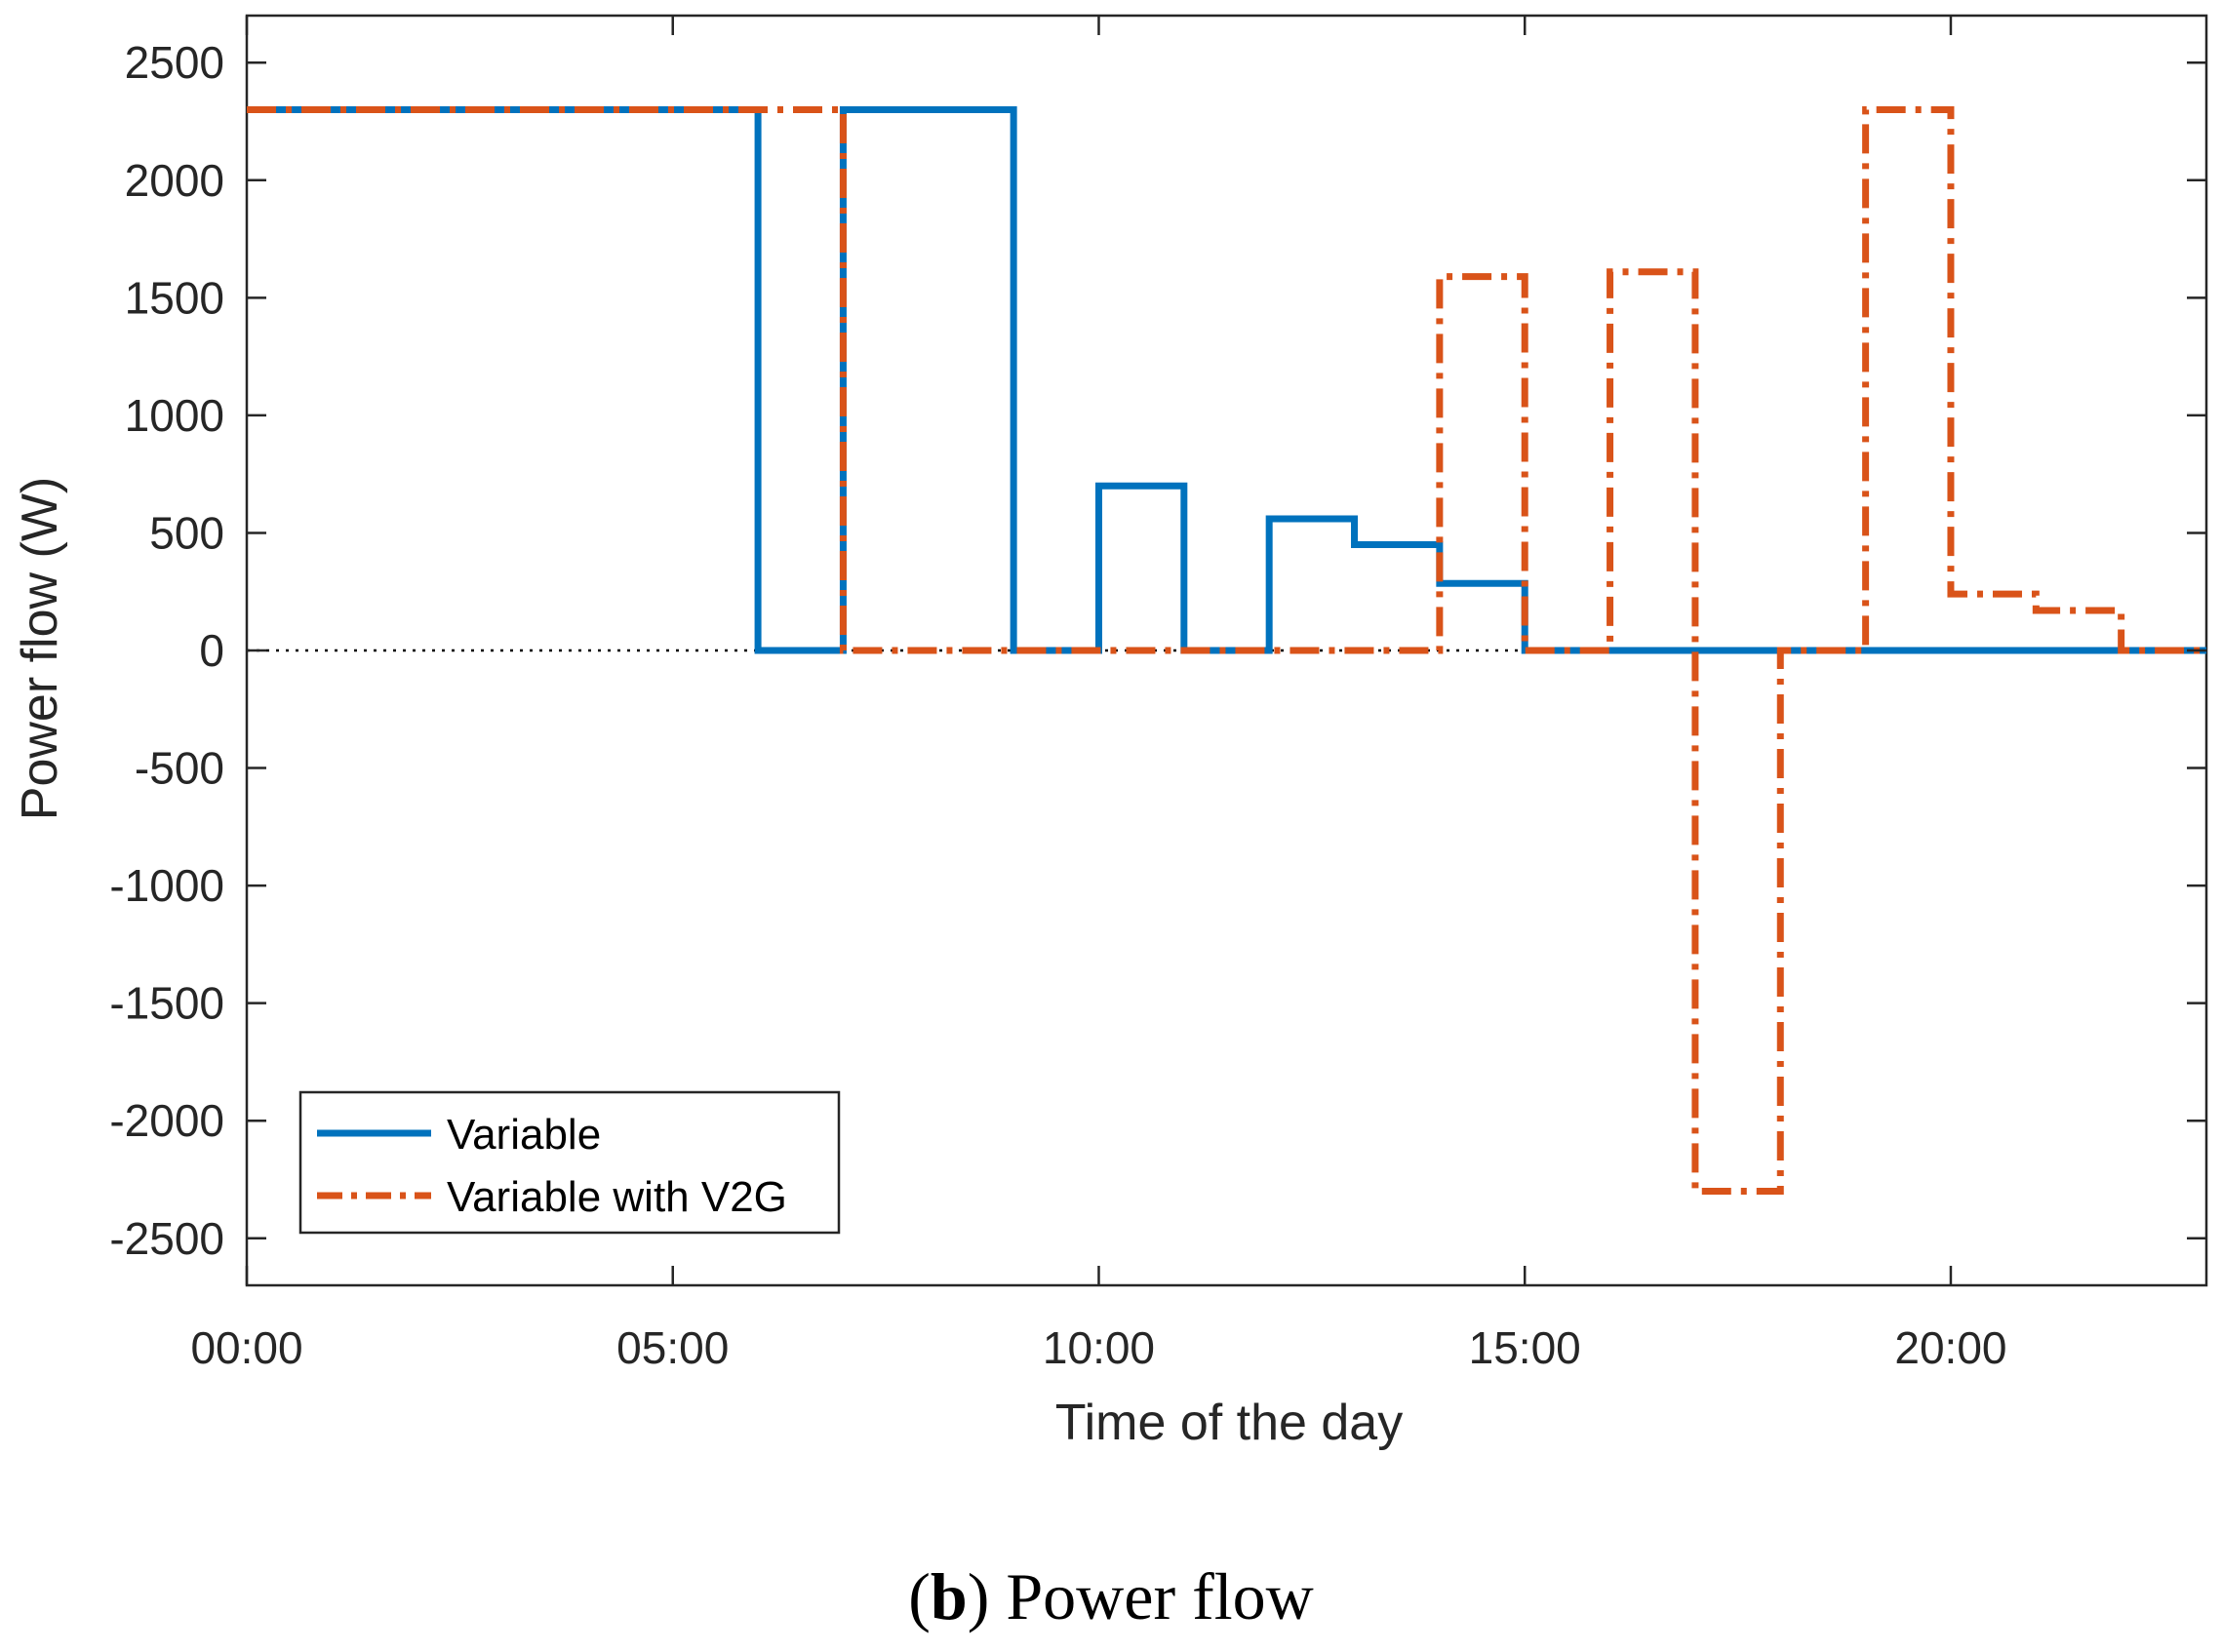 The image size is (2222, 1652). Describe the element at coordinates (174, 62) in the screenshot. I see `y-tick-label: 2500` at that location.